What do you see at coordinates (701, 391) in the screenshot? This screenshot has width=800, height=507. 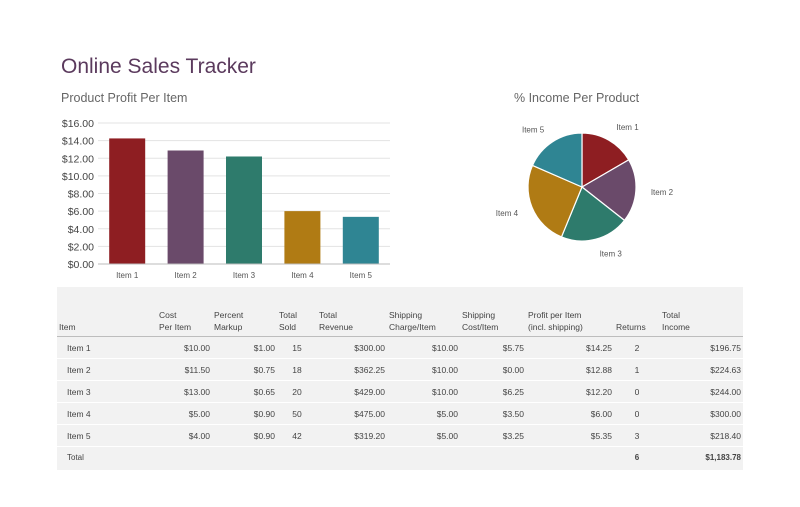 I see `table-cell: $244.00` at bounding box center [701, 391].